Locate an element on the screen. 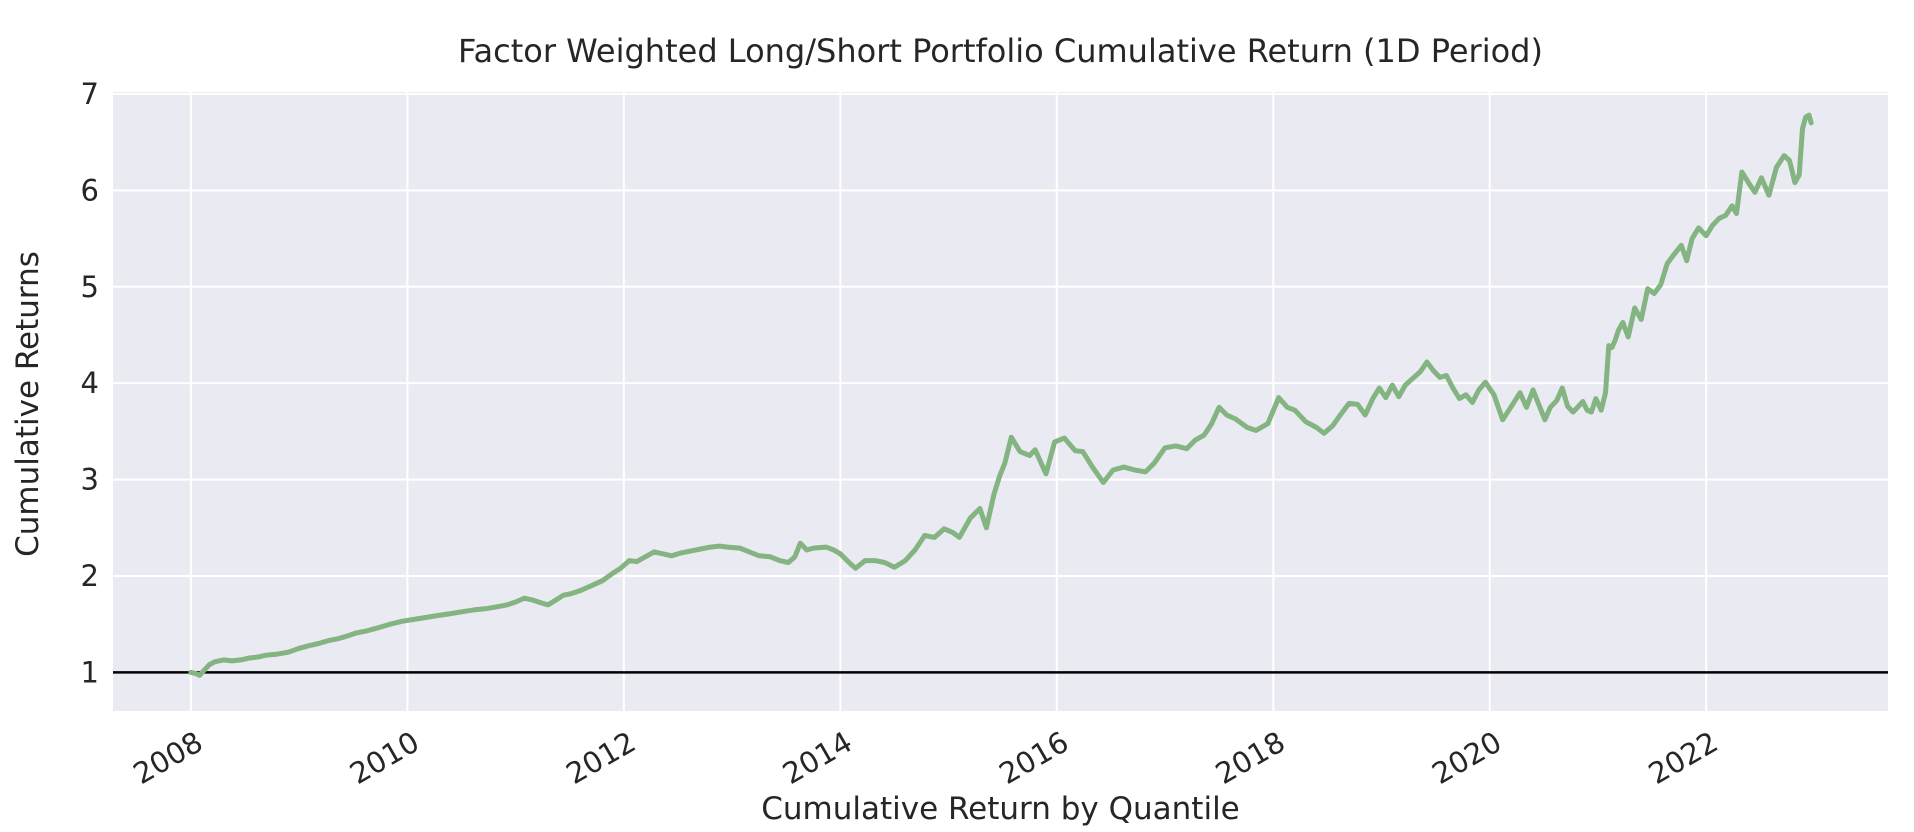  y-tick-label: 1 is located at coordinates (90, 672).